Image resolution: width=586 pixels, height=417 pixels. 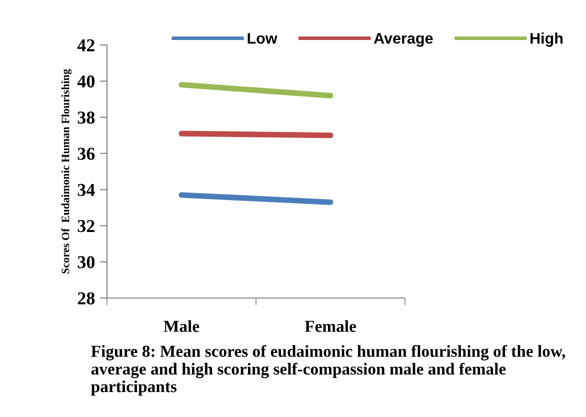 What do you see at coordinates (403, 40) in the screenshot?
I see `legend-label: Average` at bounding box center [403, 40].